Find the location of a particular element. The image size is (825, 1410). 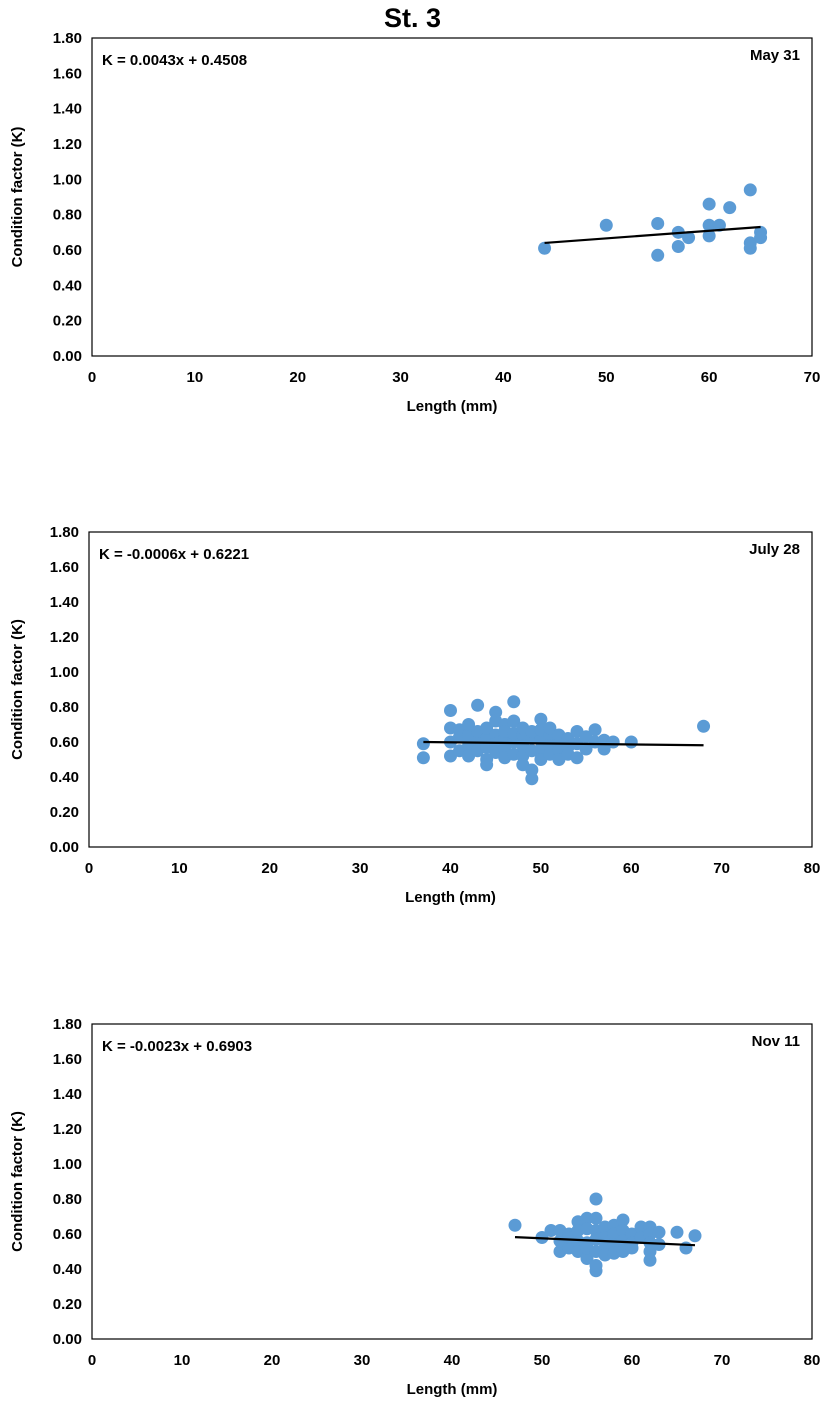

date-label: May 31 is located at coordinates (775, 55).